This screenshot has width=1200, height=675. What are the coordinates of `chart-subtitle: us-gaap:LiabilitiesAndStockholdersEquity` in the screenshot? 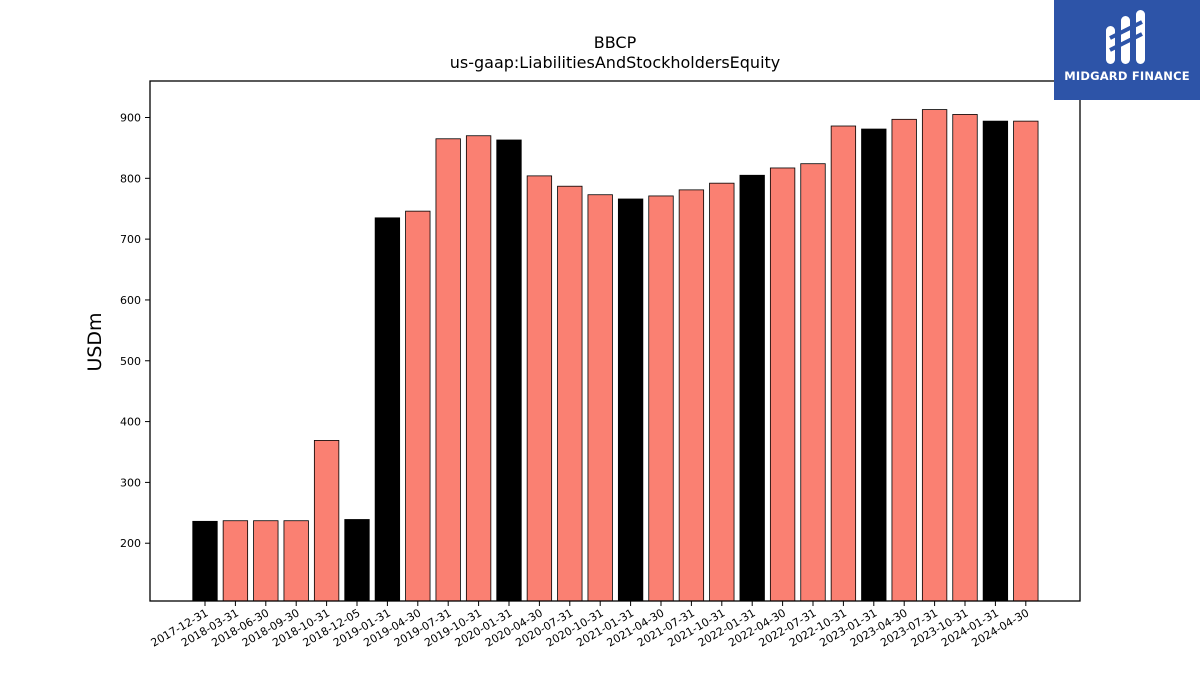 It's located at (615, 62).